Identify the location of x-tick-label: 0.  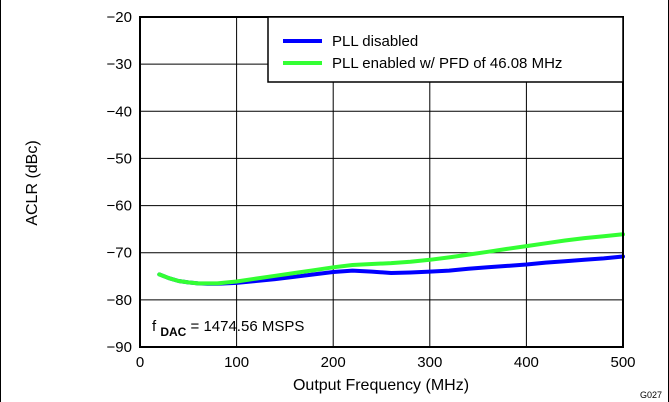
(140, 362).